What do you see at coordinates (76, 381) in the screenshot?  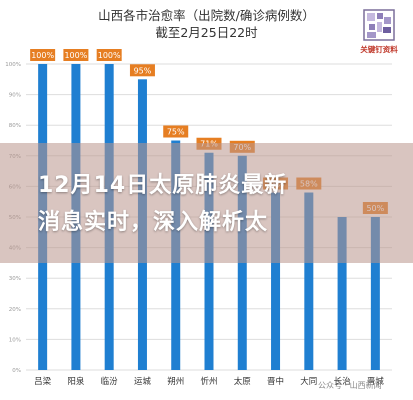 I see `x-tick-label: 阳泉` at bounding box center [76, 381].